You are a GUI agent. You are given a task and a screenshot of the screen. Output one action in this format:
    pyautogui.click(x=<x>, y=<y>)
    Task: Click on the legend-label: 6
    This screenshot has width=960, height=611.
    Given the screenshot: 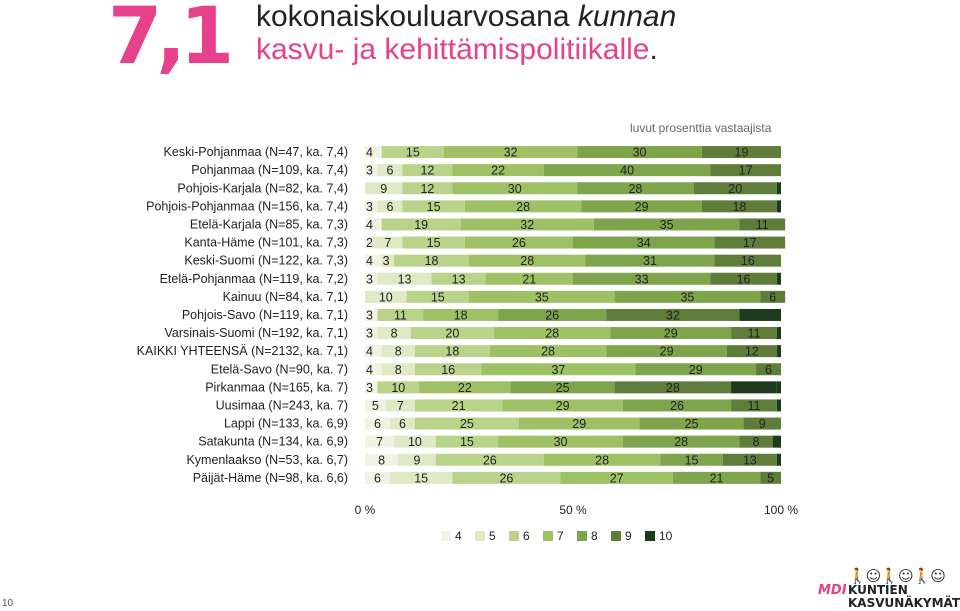 What is the action you would take?
    pyautogui.click(x=526, y=536)
    